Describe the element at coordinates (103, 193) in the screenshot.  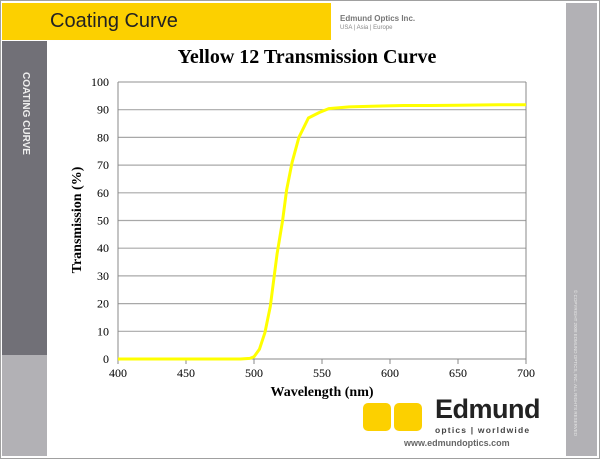
I see `y-tick-label: 60` at that location.